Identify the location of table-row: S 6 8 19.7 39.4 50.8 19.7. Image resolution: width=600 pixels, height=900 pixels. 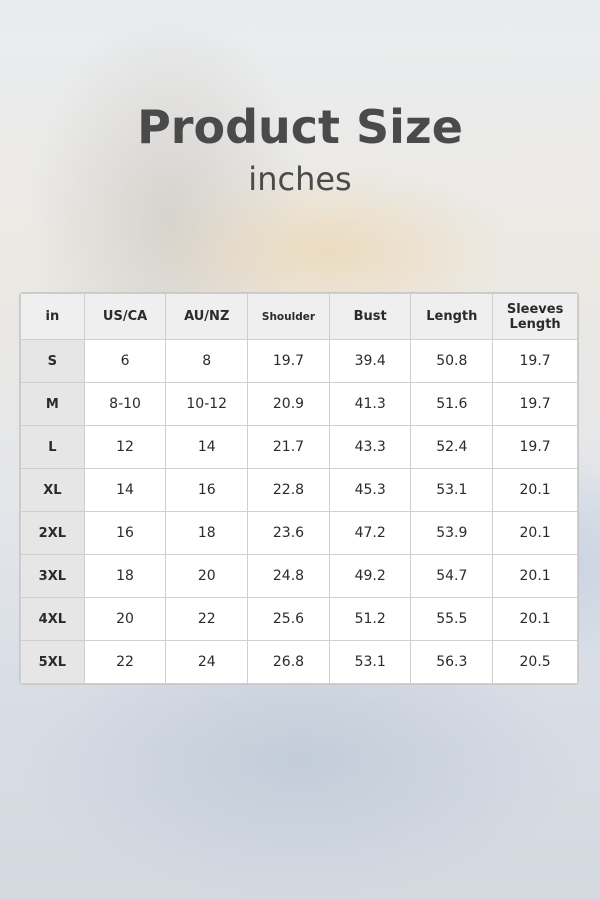
(299, 361).